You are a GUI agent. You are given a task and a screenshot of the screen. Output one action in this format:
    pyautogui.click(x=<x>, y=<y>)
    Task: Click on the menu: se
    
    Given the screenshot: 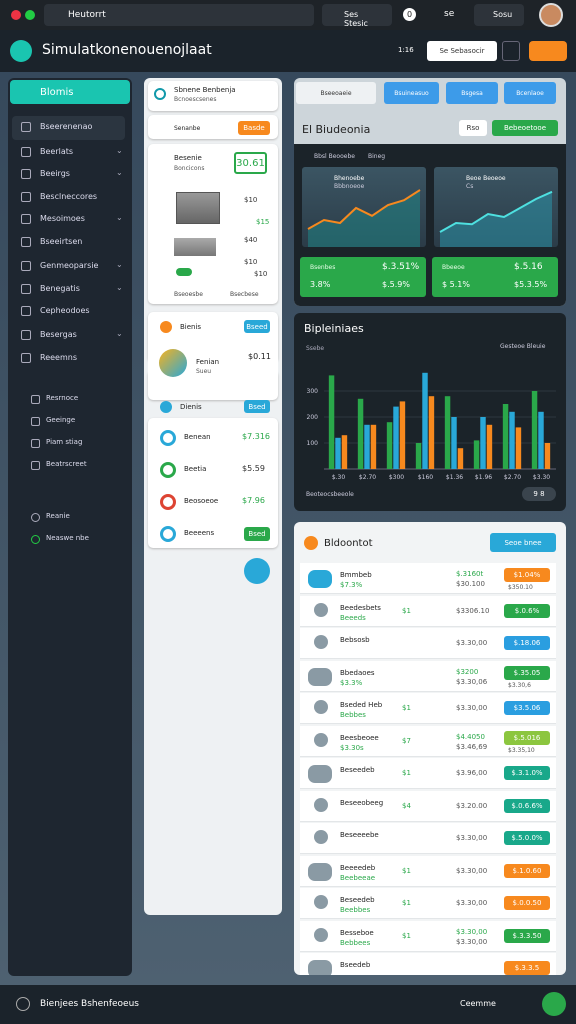 What is the action you would take?
    pyautogui.click(x=449, y=14)
    